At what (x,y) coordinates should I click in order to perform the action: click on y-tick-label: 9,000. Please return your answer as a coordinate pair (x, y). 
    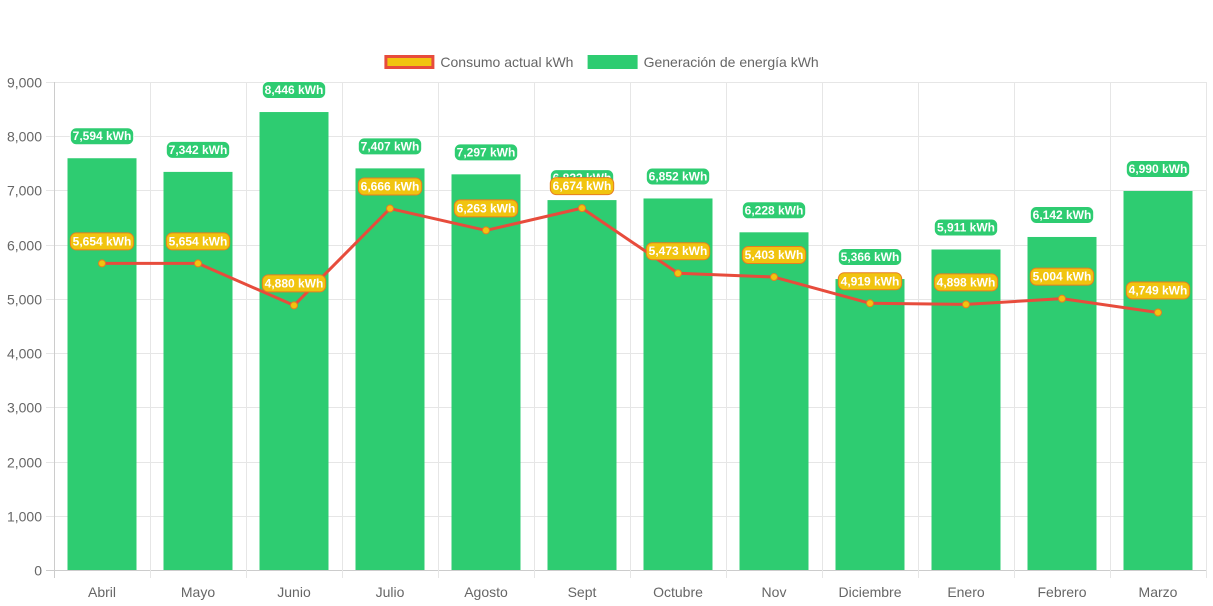
    Looking at the image, I should click on (24, 83).